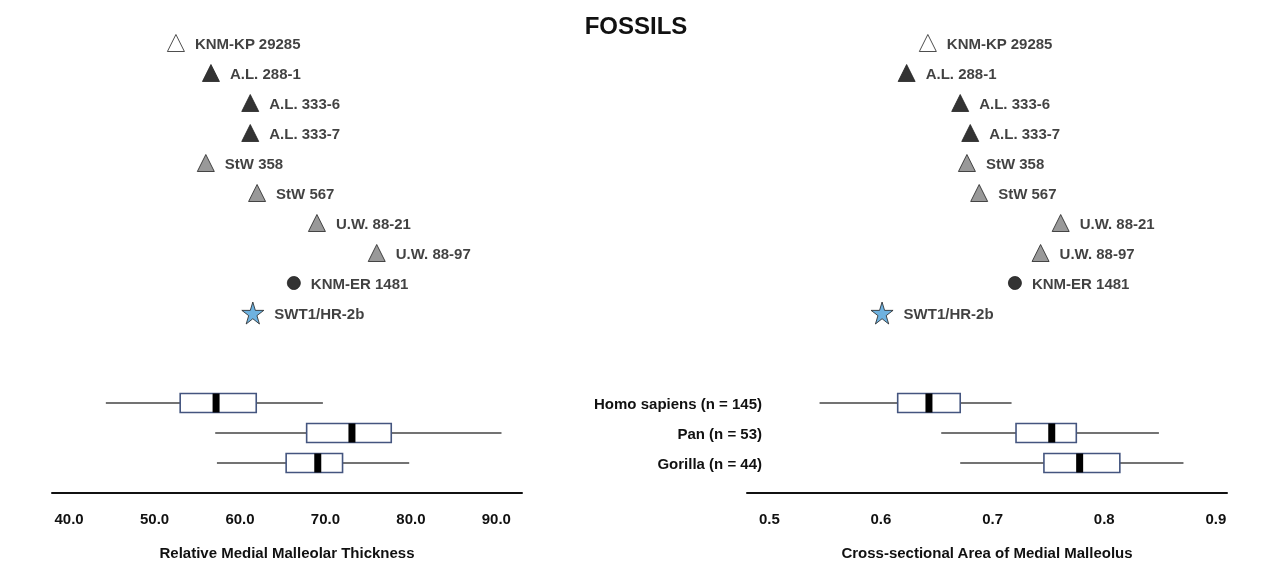 The height and width of the screenshot is (582, 1262). What do you see at coordinates (1117, 223) in the screenshot?
I see `category-label: U.W. 88-21` at bounding box center [1117, 223].